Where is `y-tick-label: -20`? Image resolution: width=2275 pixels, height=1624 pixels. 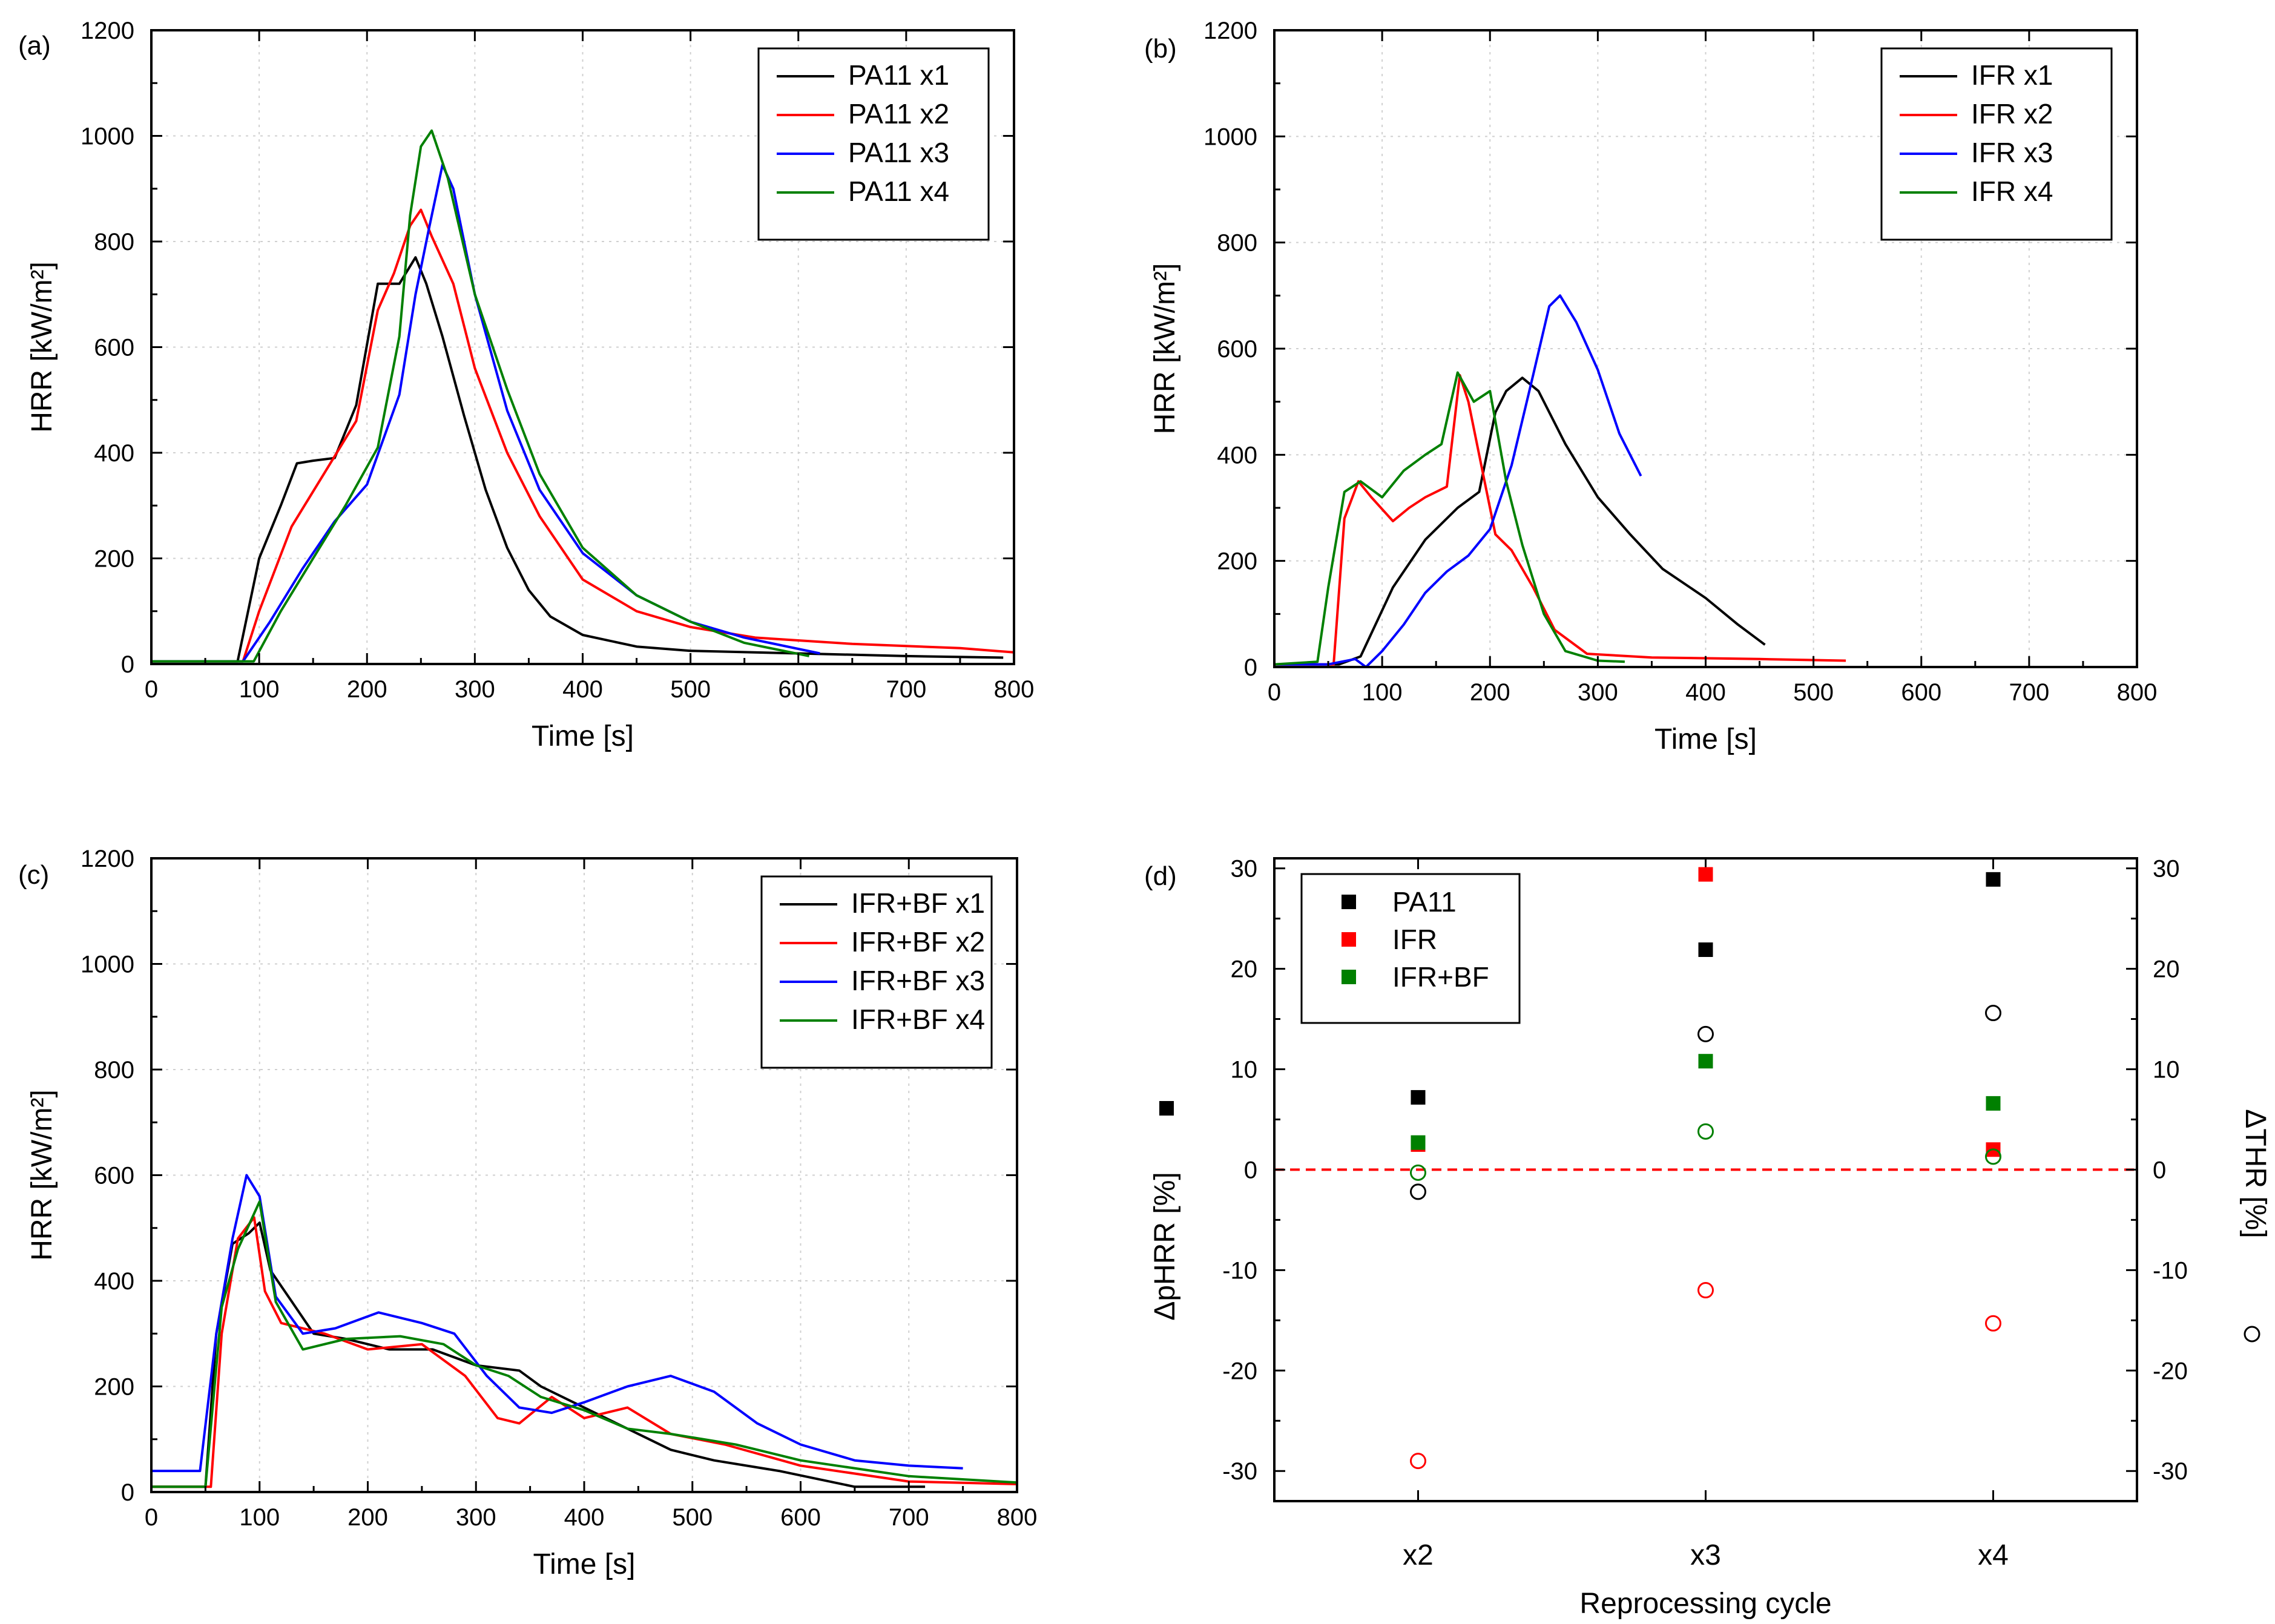 y-tick-label: -20 is located at coordinates (1239, 1371).